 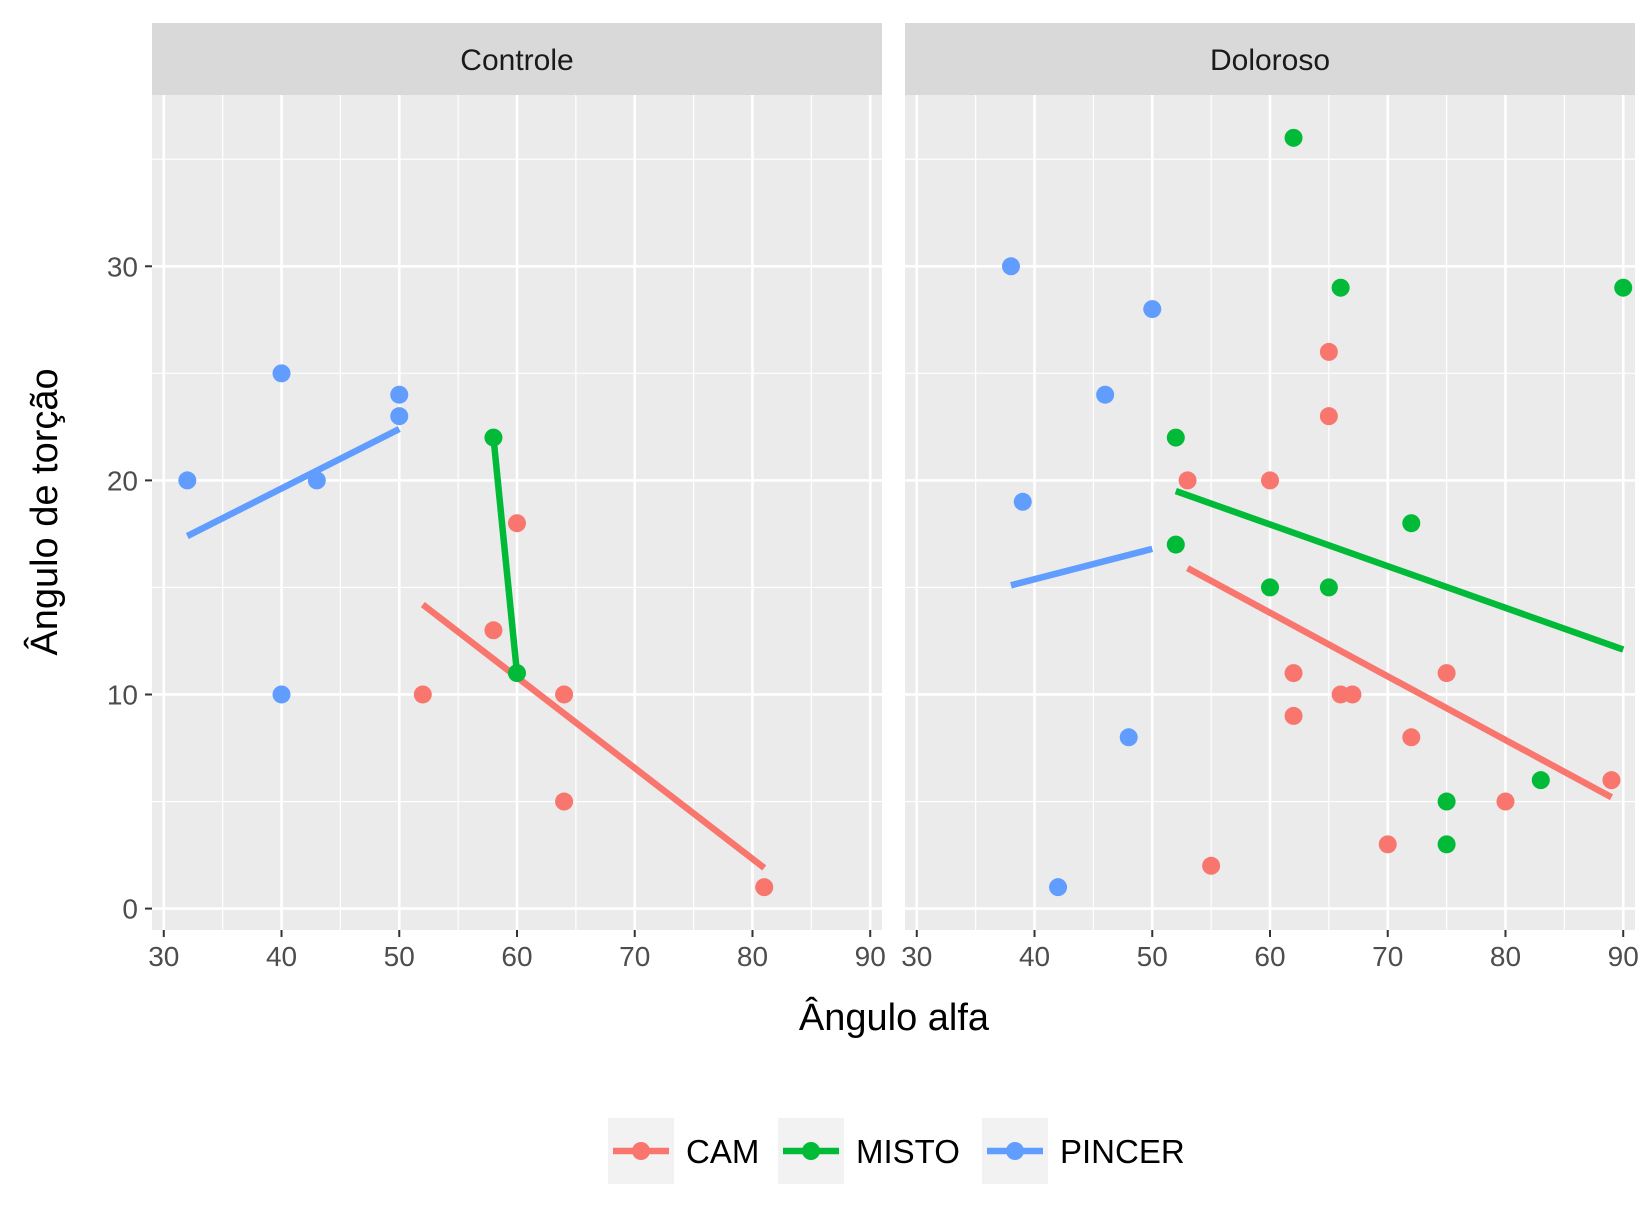 I want to click on legend-label: MISTO, so click(x=908, y=1151).